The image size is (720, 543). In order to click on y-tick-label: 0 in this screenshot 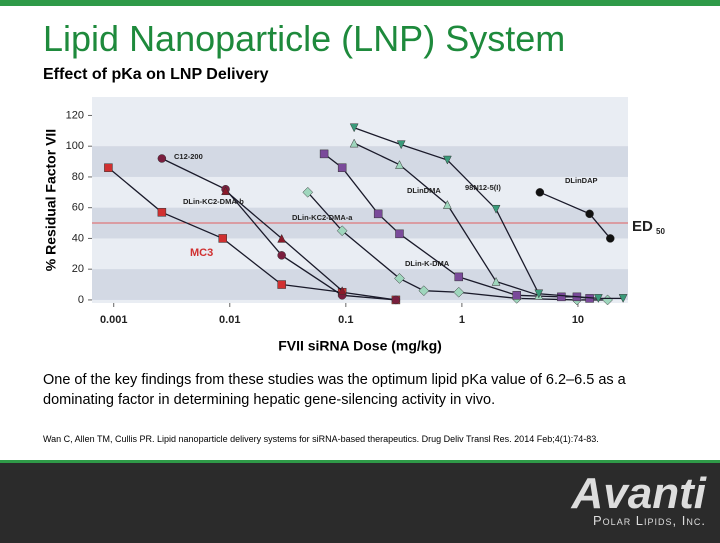, I will do `click(81, 300)`.